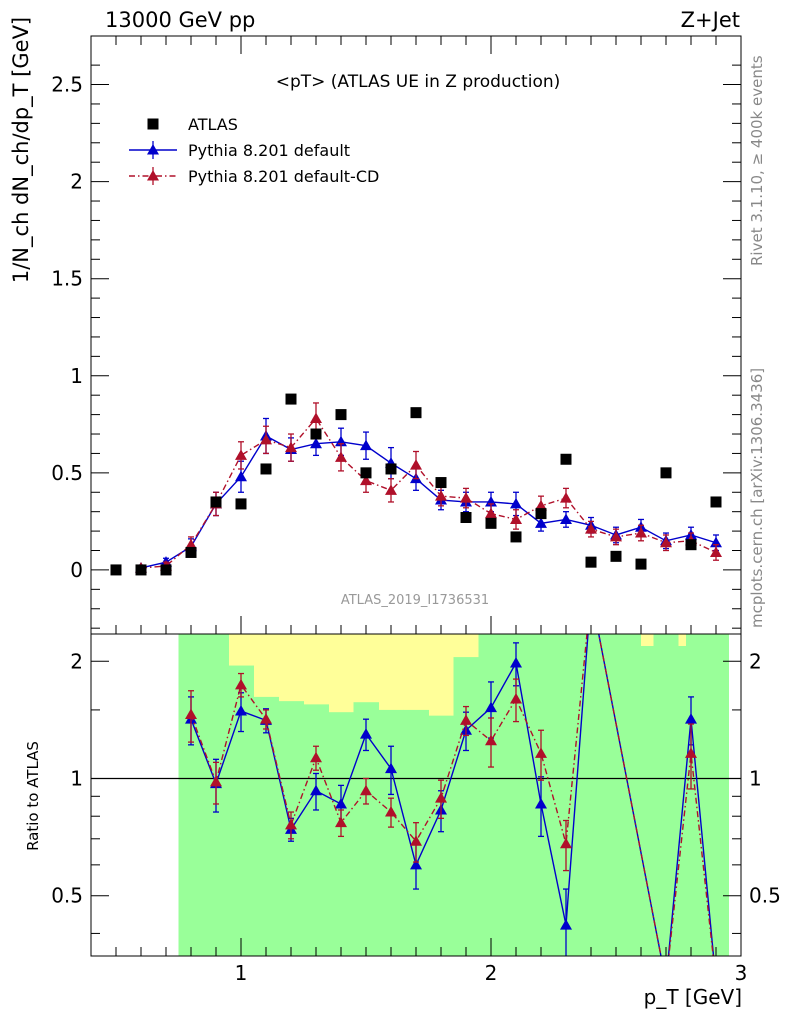  What do you see at coordinates (415, 600) in the screenshot?
I see `watermark: ATLAS_2019_I1736531` at bounding box center [415, 600].